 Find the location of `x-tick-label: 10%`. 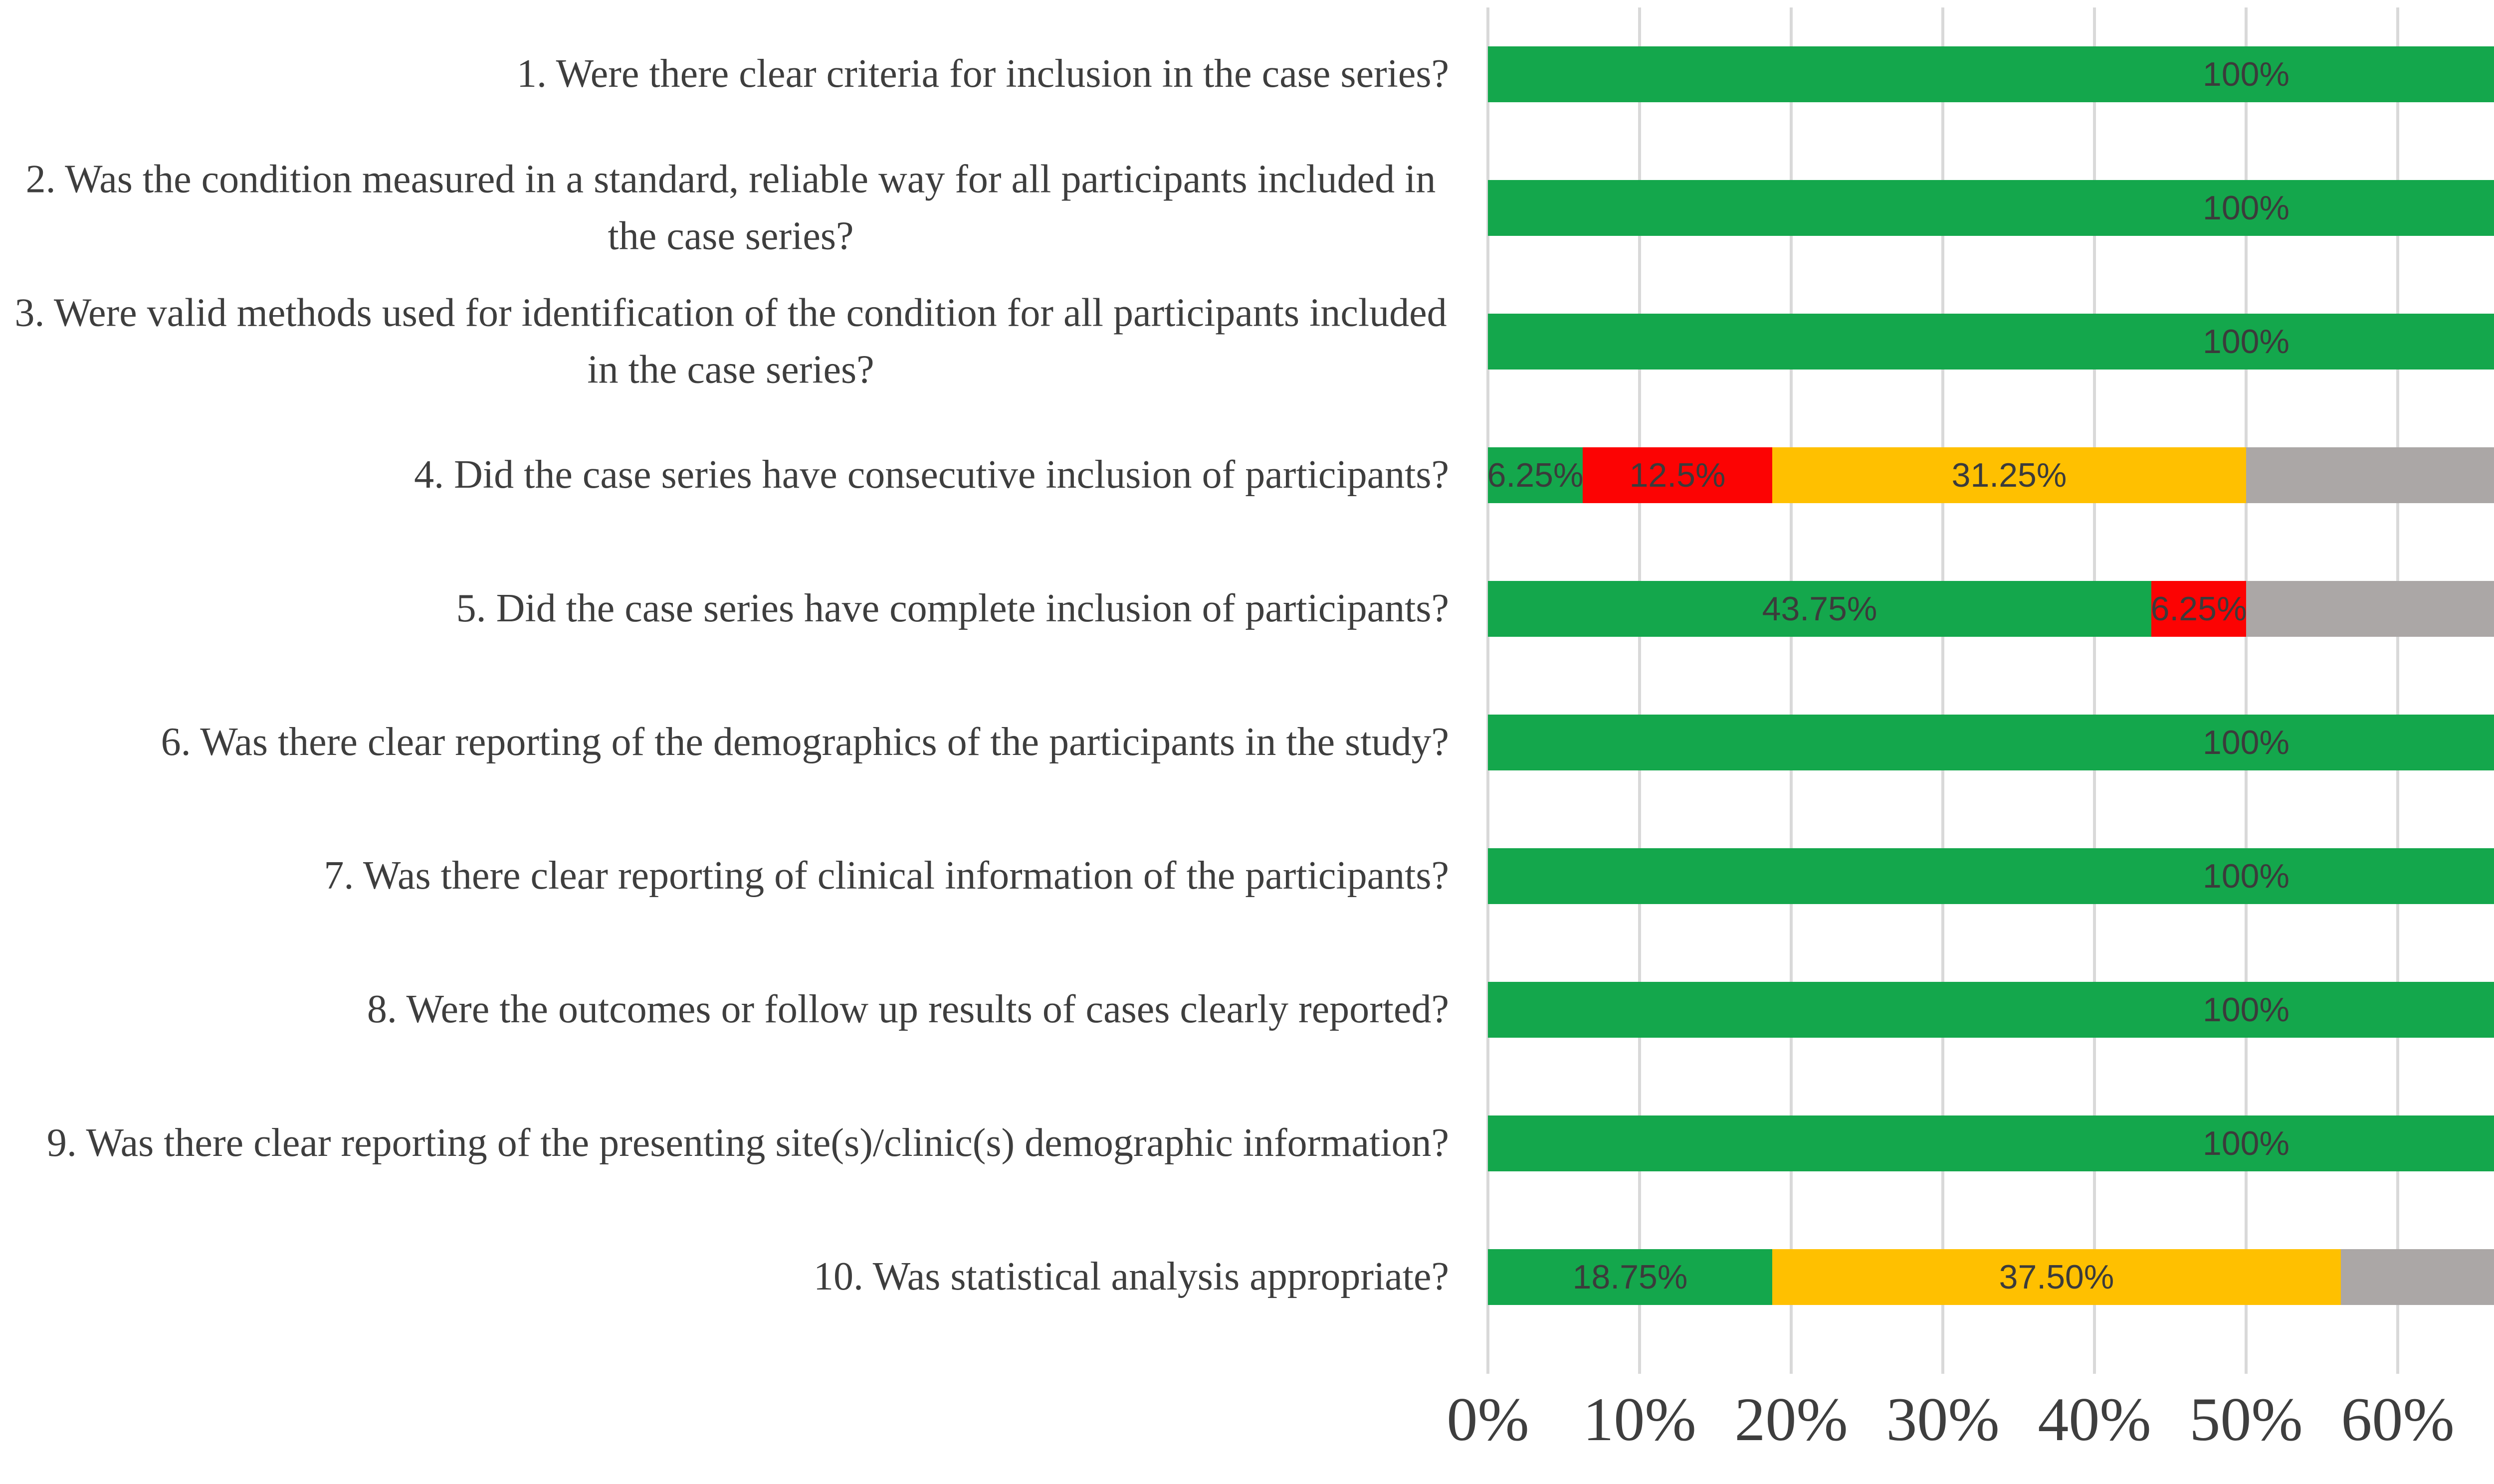

x-tick-label: 10% is located at coordinates (1639, 1419).